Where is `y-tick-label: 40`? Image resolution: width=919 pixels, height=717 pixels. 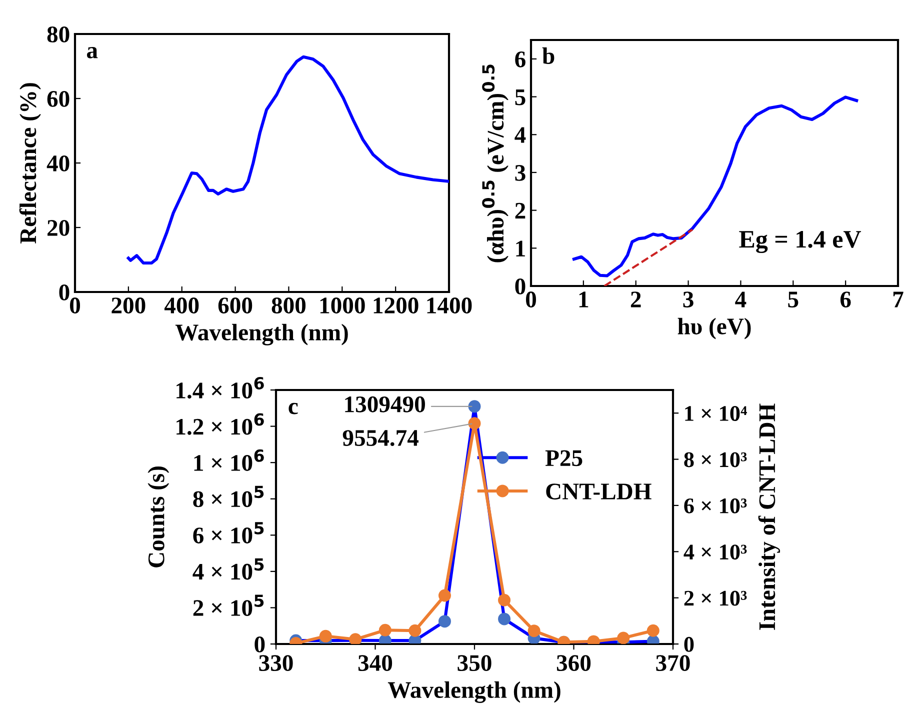 y-tick-label: 40 is located at coordinates (58, 163).